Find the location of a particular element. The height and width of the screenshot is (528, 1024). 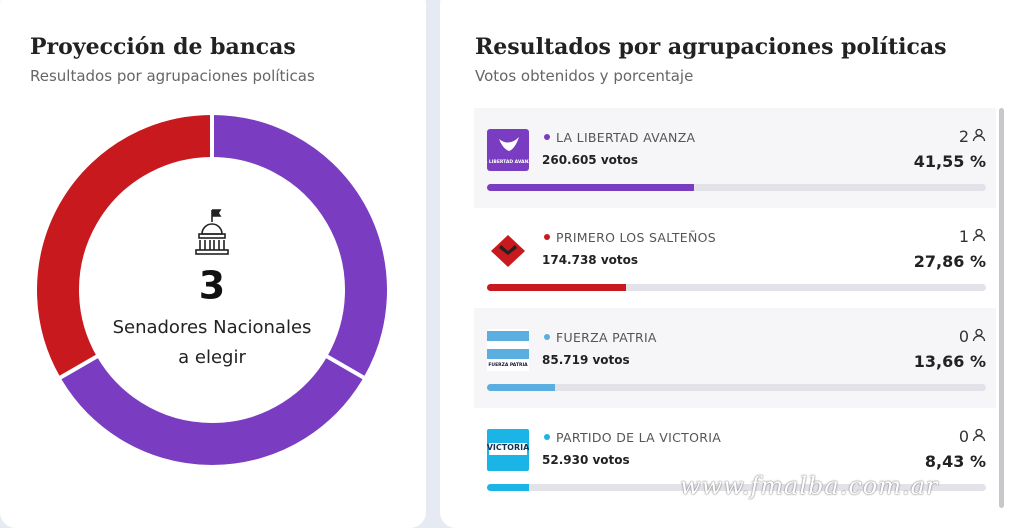

party-seats: 2 is located at coordinates (972, 136).